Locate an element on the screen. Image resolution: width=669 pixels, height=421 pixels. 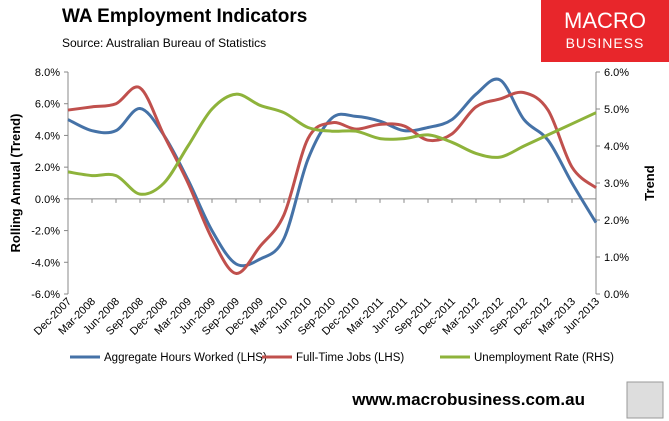
y2-tick-label: 4.0% is located at coordinates (616, 147).